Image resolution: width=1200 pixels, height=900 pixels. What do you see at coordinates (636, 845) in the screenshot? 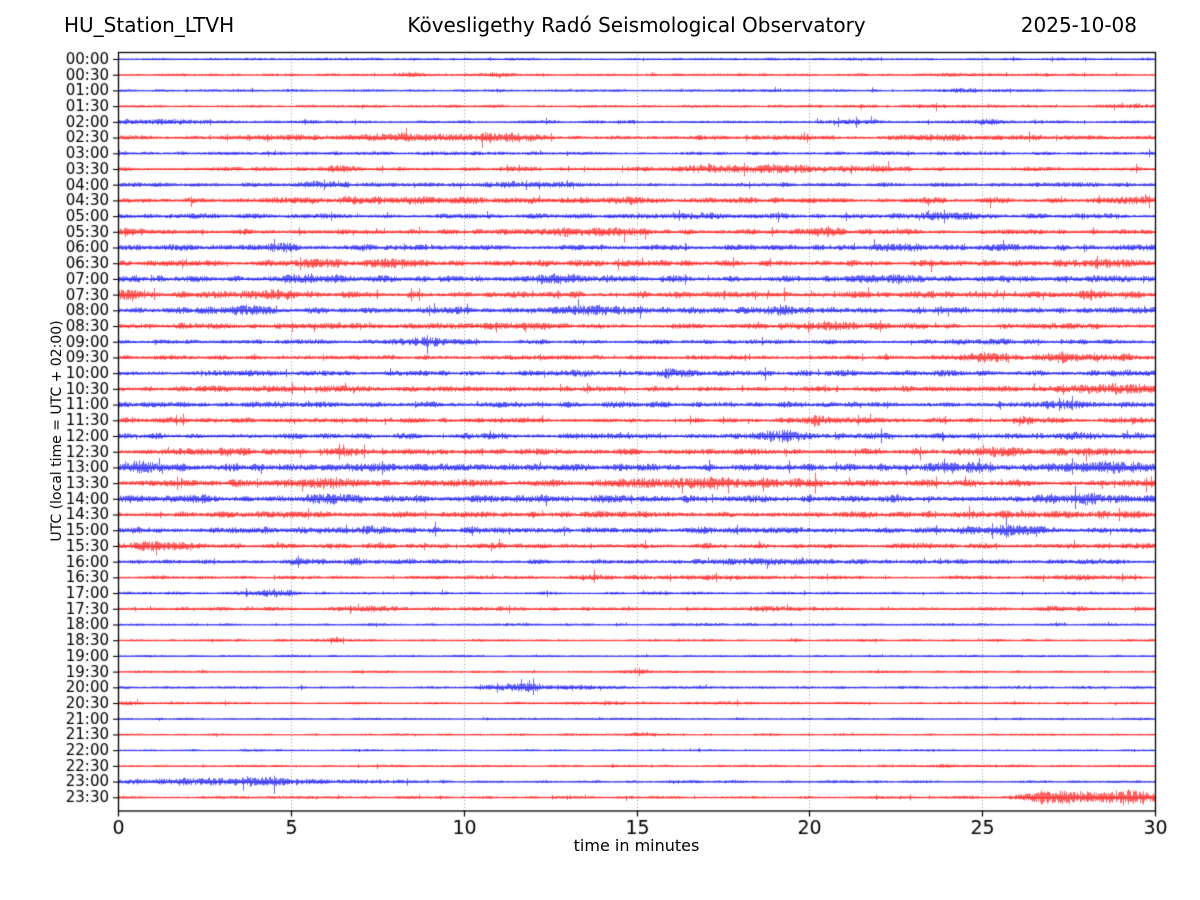
I see `x-axis-label: time in minutes` at bounding box center [636, 845].